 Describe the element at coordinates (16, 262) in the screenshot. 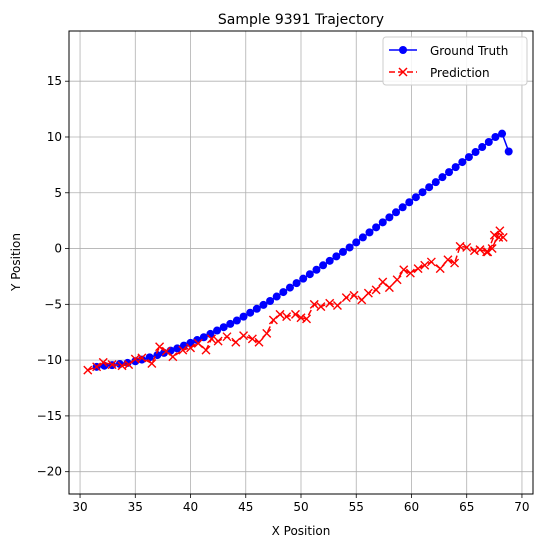

I see `y-axis-label: Y Position` at that location.